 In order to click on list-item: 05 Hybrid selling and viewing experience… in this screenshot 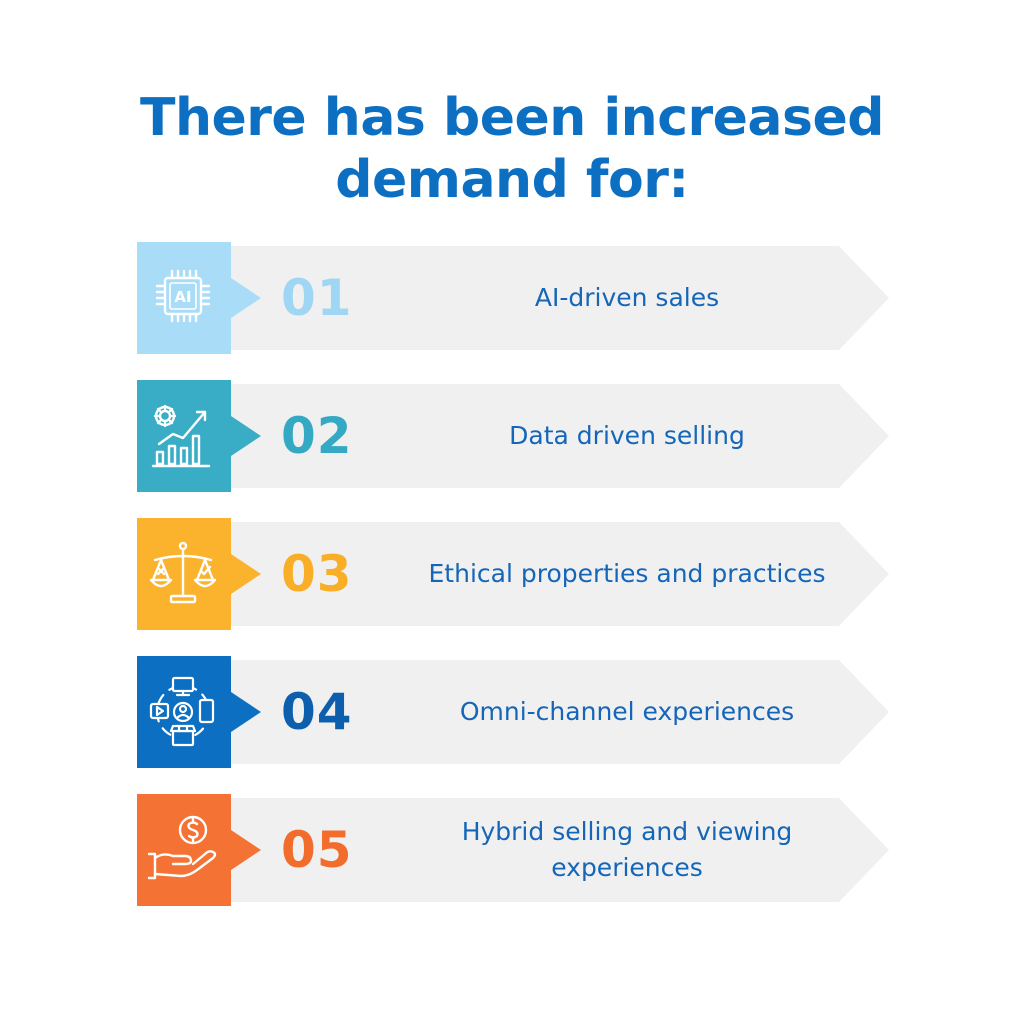, I will do `click(513, 850)`.